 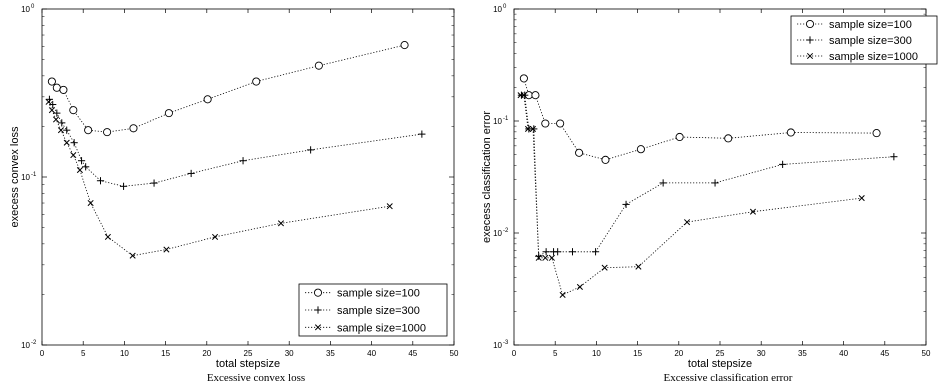 What do you see at coordinates (378, 311) in the screenshot?
I see `legend-entry: sample size=300` at bounding box center [378, 311].